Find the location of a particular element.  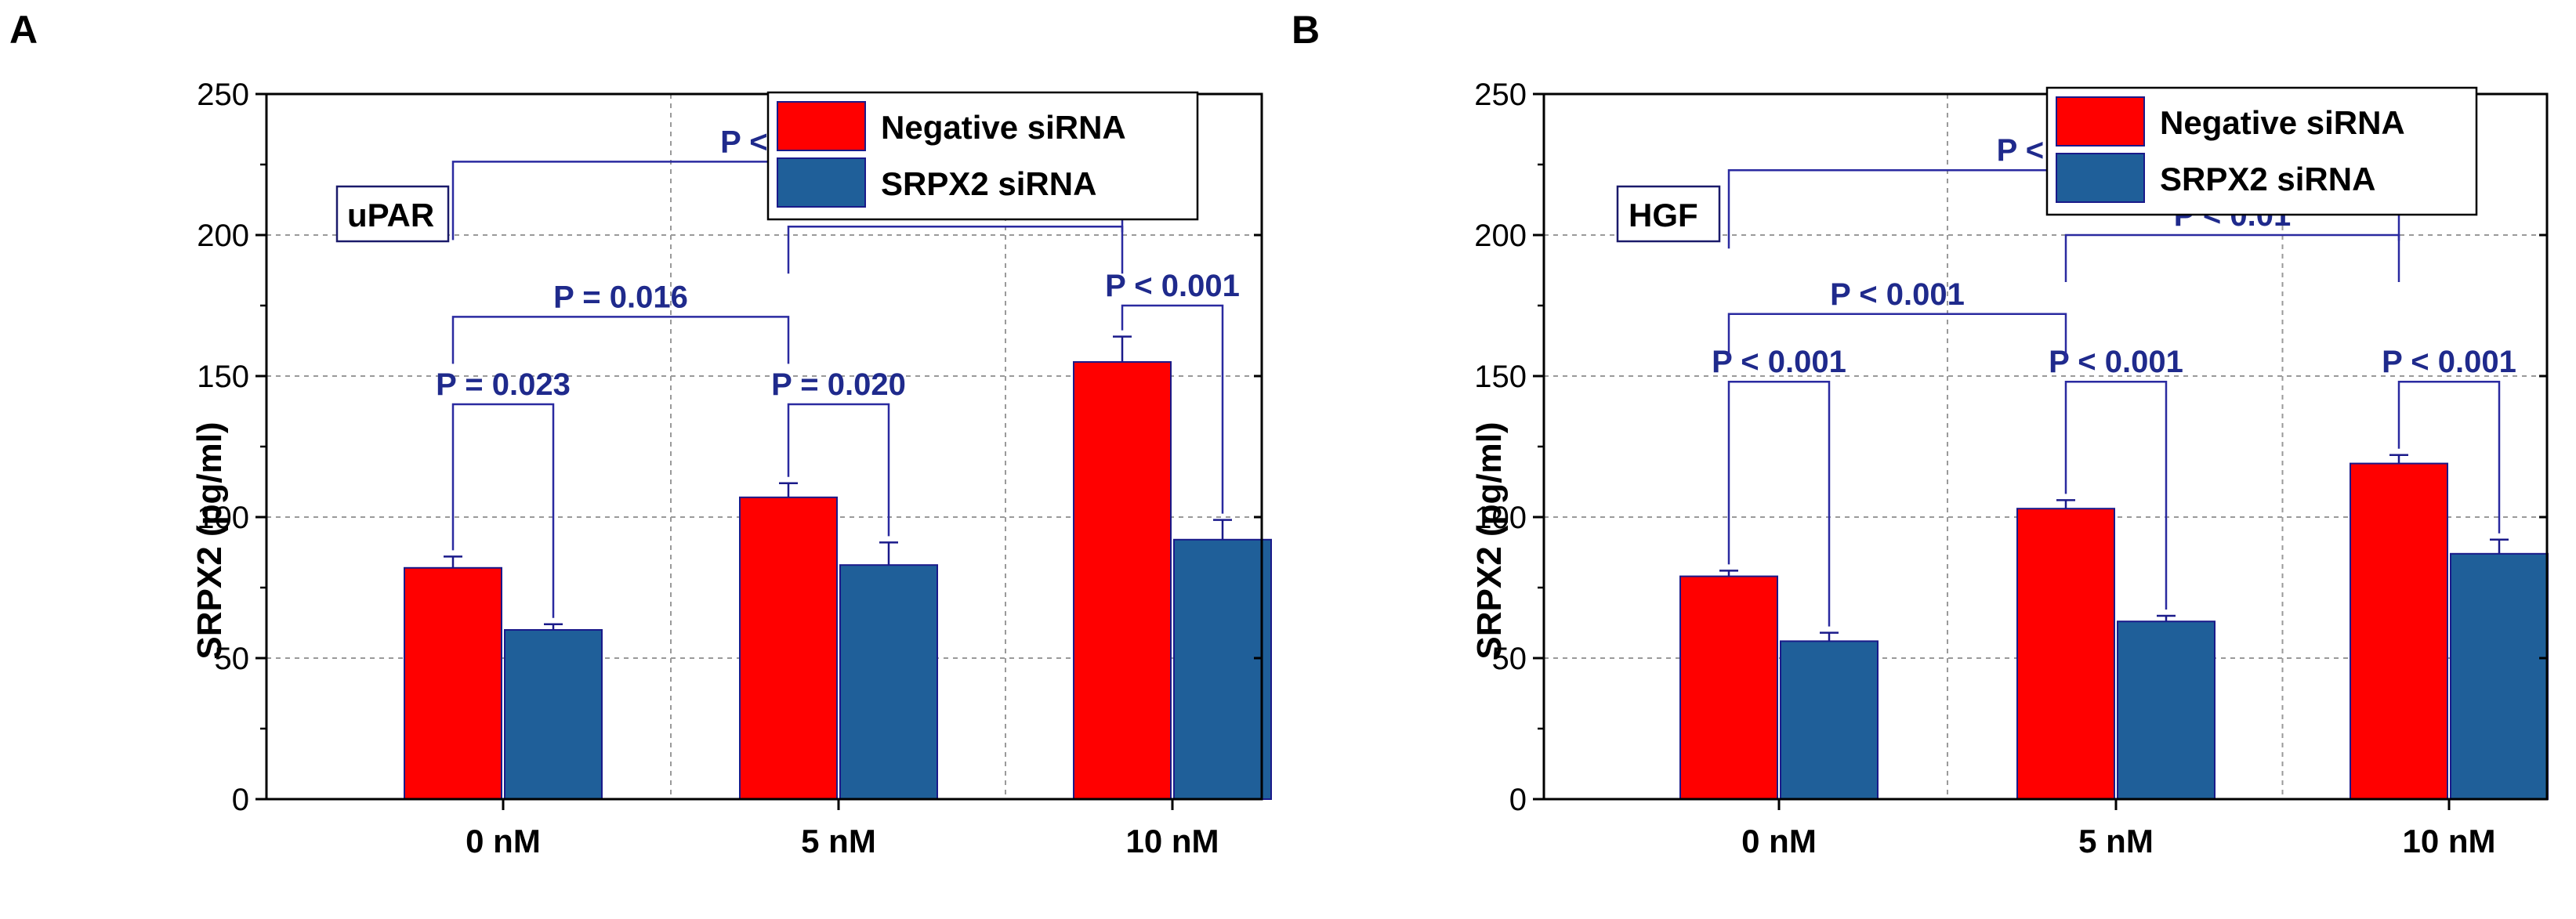

inset-box-b: HGF is located at coordinates (1668, 214).